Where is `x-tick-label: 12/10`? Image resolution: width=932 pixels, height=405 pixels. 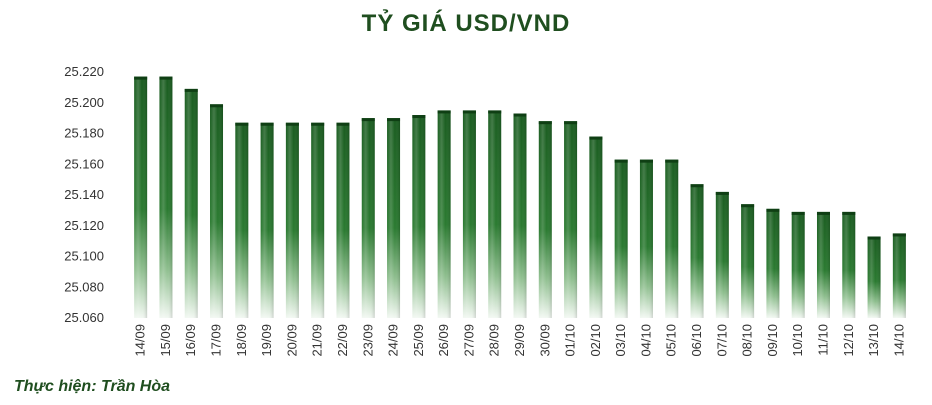 x-tick-label: 12/10 is located at coordinates (848, 340).